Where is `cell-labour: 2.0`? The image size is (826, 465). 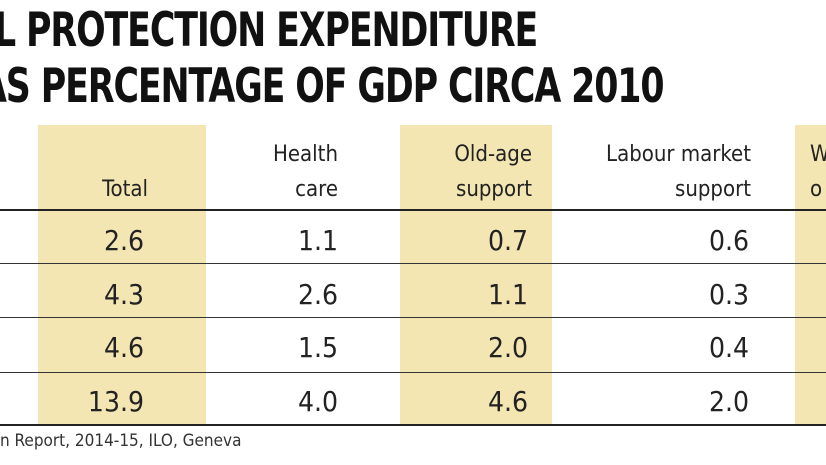 cell-labour: 2.0 is located at coordinates (728, 401).